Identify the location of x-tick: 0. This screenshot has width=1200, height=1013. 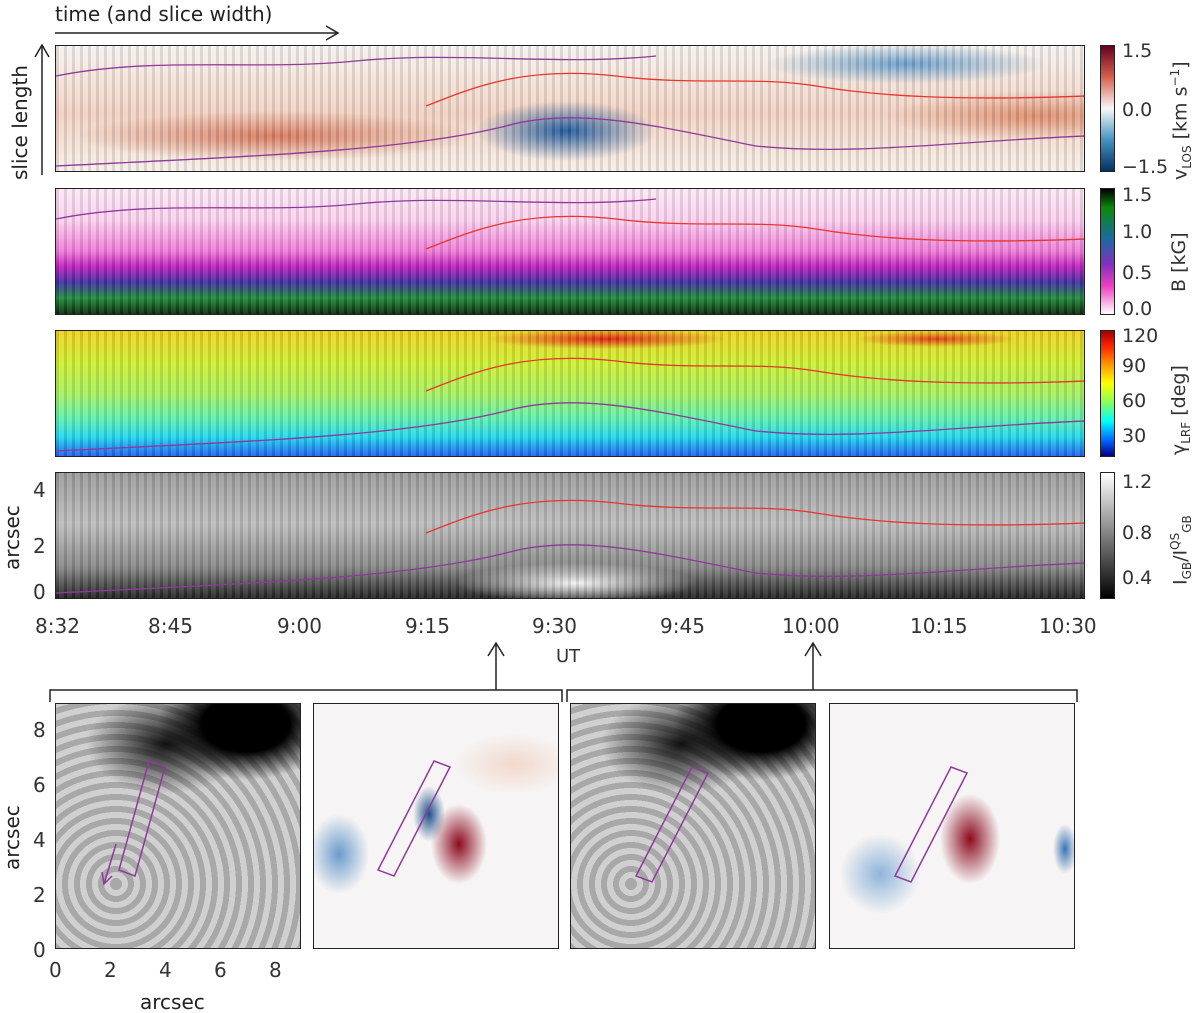
(55, 970).